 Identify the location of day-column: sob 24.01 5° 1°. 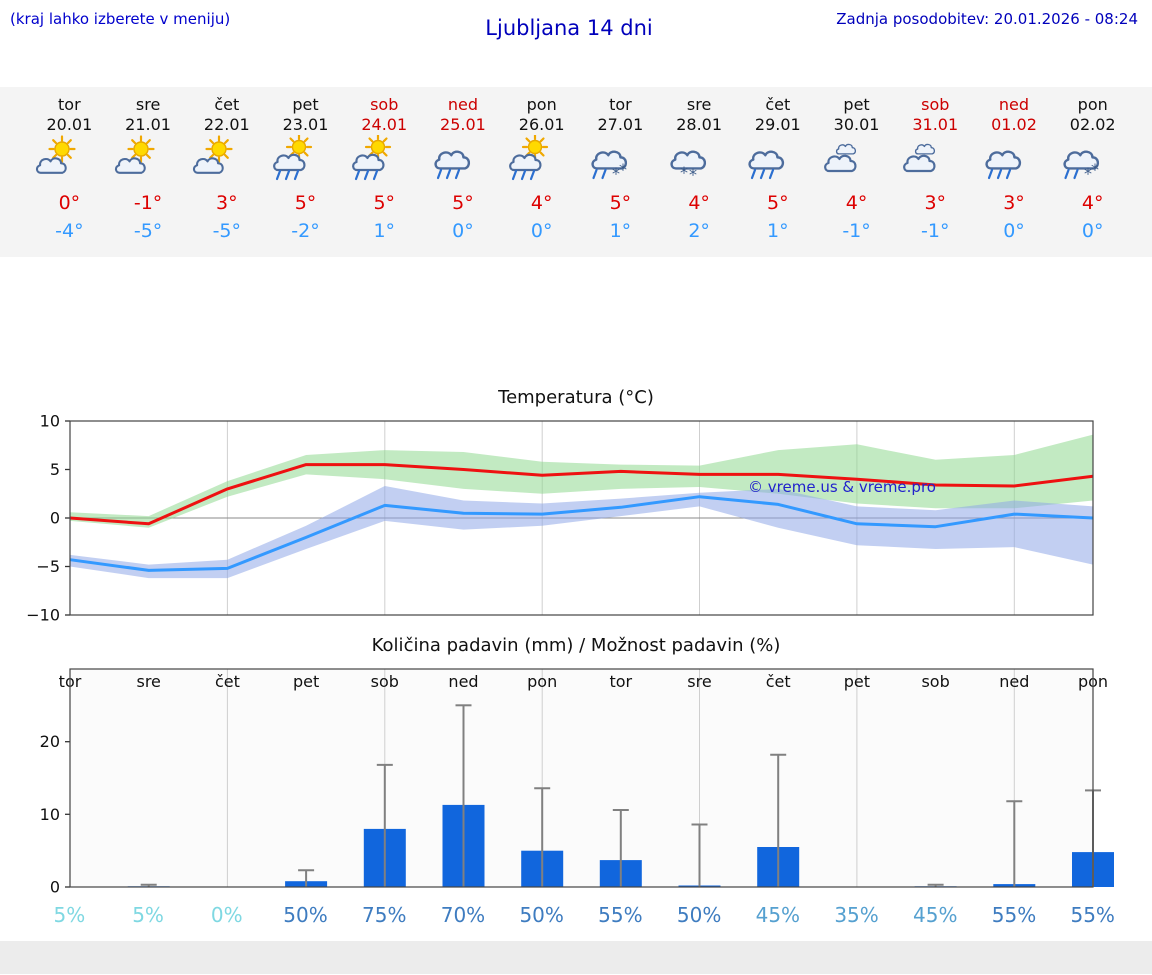
(384, 169).